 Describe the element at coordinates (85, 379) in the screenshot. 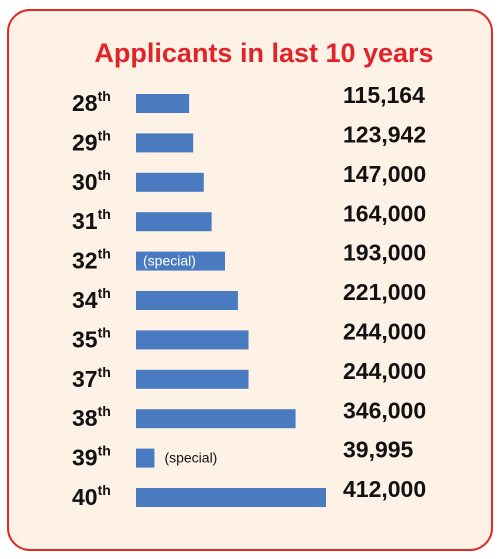

I see `category-number: 37` at that location.